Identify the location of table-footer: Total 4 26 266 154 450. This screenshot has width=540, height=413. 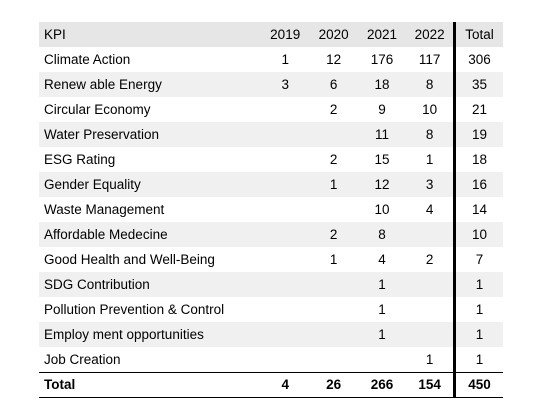
(271, 385).